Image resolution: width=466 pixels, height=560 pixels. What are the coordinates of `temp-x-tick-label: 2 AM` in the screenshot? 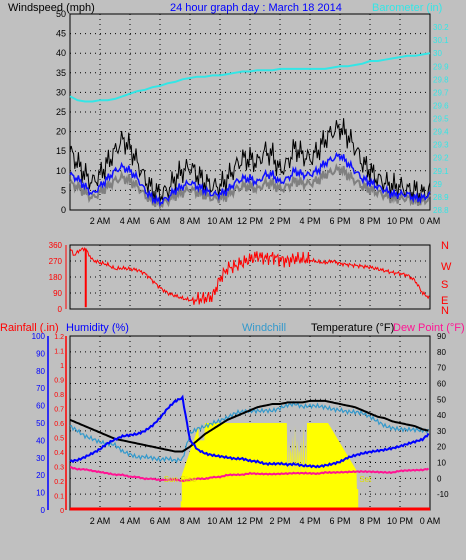 It's located at (100, 521).